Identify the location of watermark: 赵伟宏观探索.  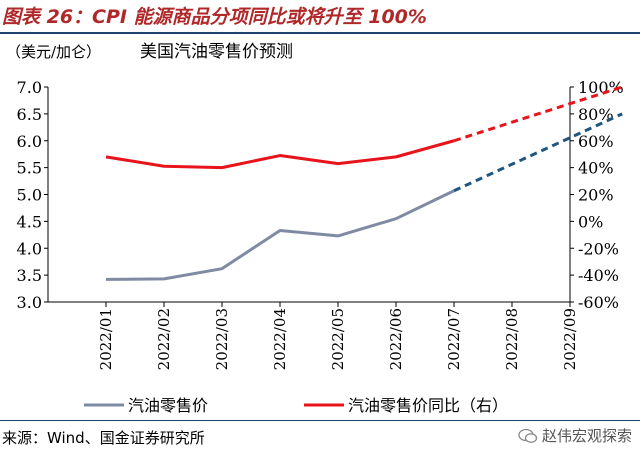
(575, 435).